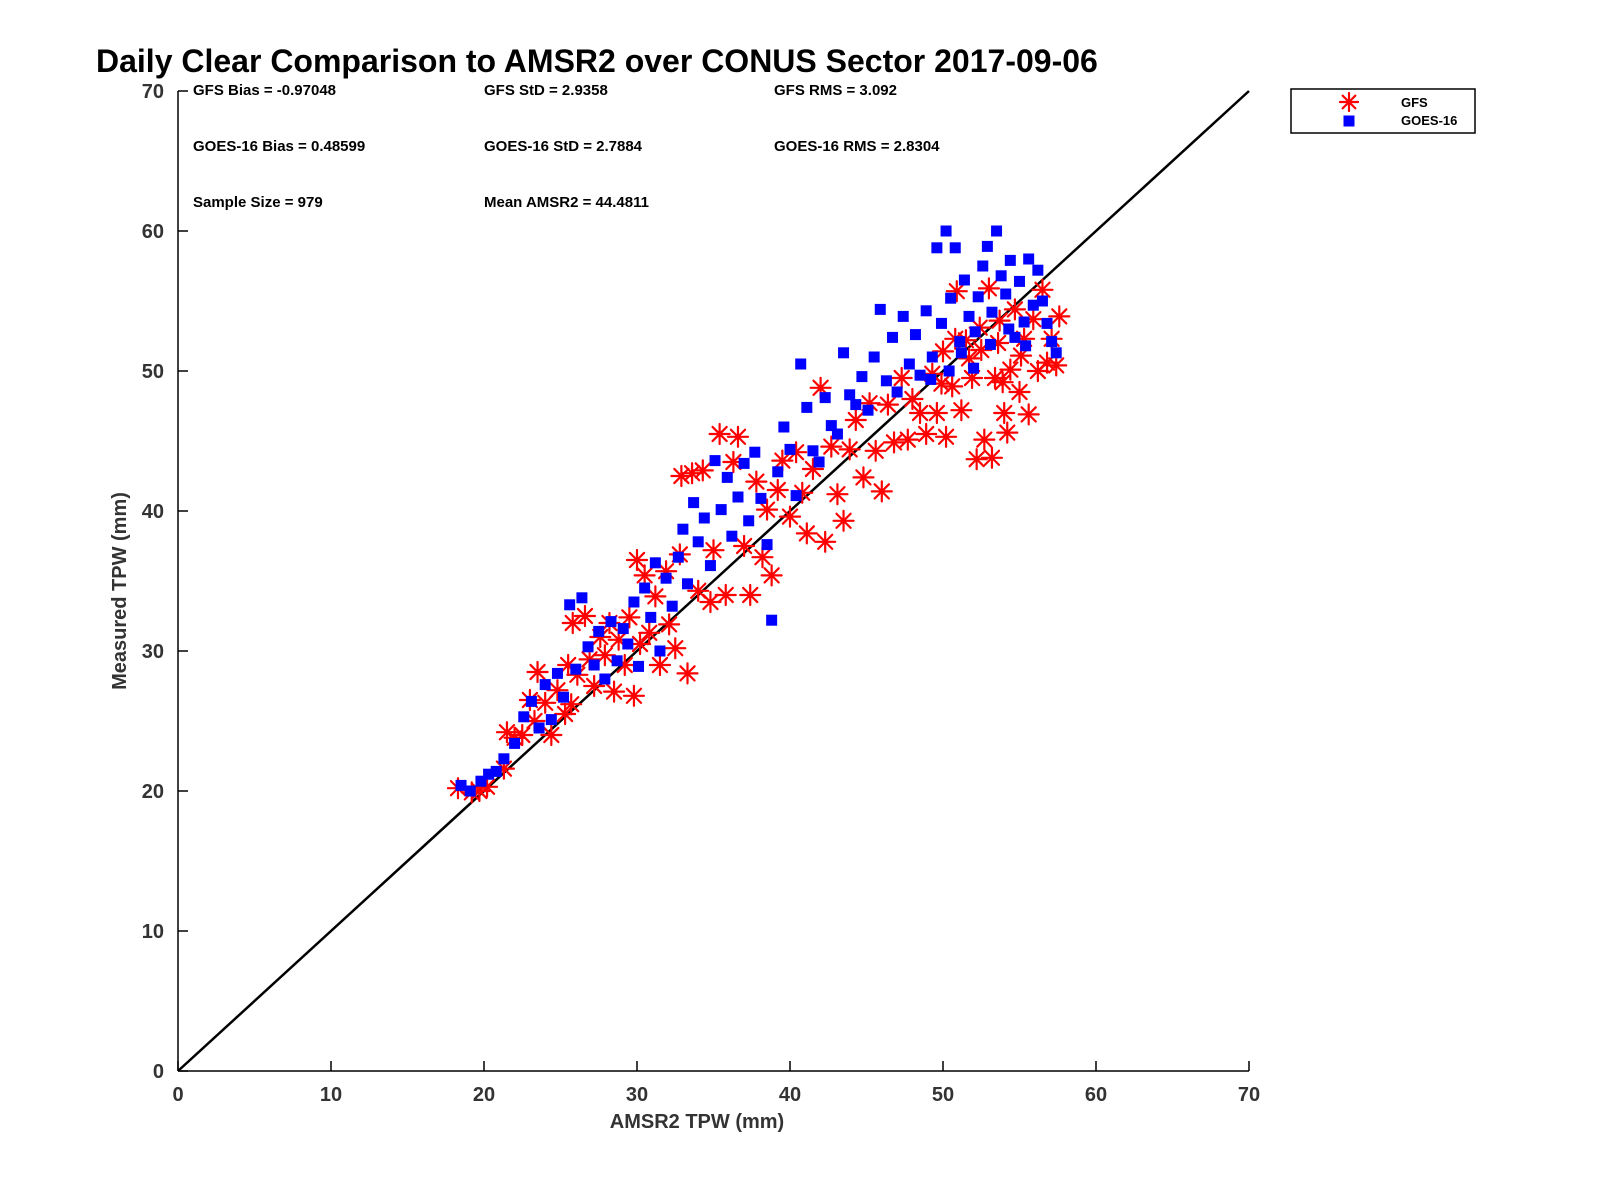 The width and height of the screenshot is (1600, 1200). Describe the element at coordinates (120, 591) in the screenshot. I see `y-axis-label: Measured TPW (mm)` at that location.